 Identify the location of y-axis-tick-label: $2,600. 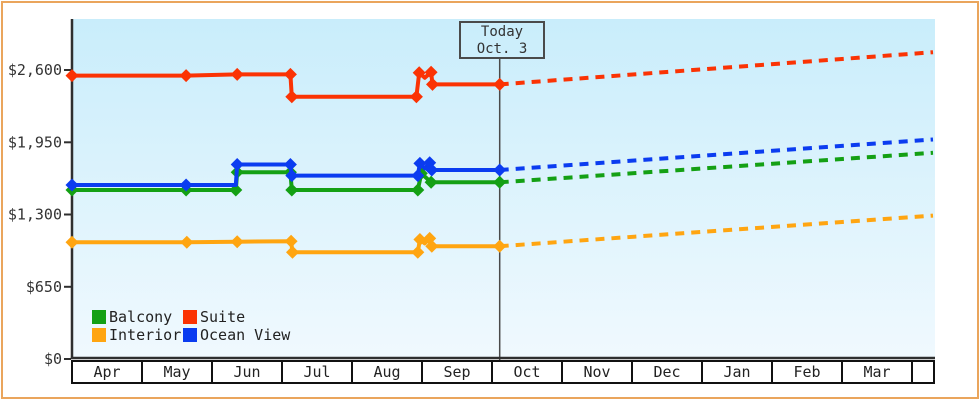
(35, 70).